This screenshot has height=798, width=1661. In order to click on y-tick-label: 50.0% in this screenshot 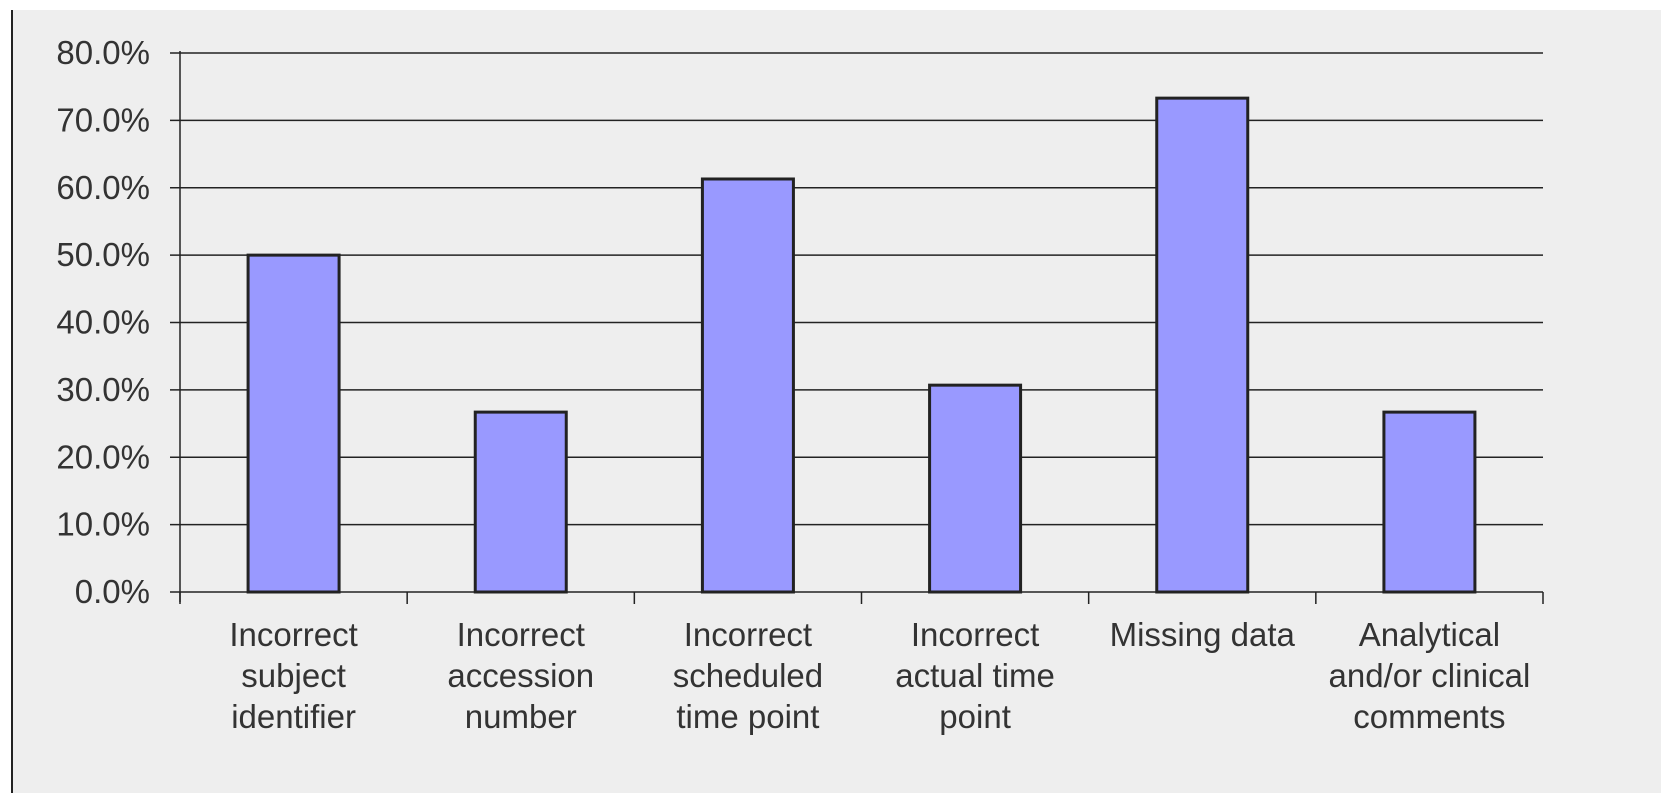, I will do `click(103, 254)`.